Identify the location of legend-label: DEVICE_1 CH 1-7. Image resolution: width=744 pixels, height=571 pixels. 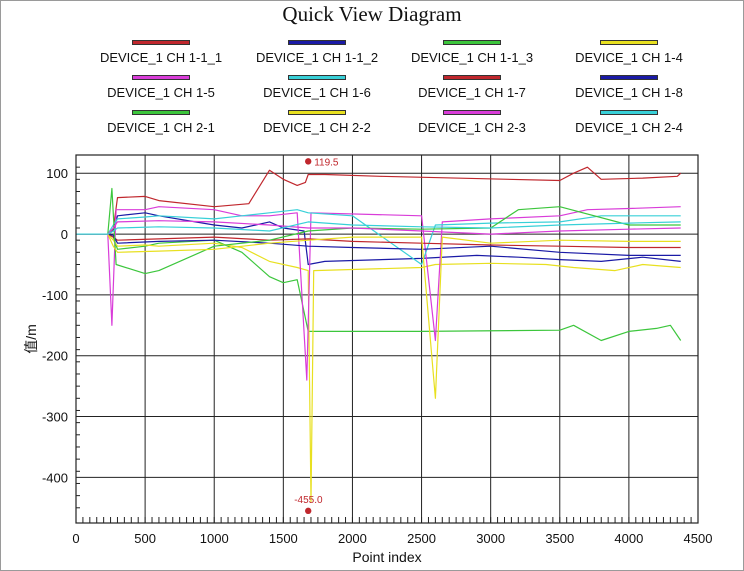
(472, 92).